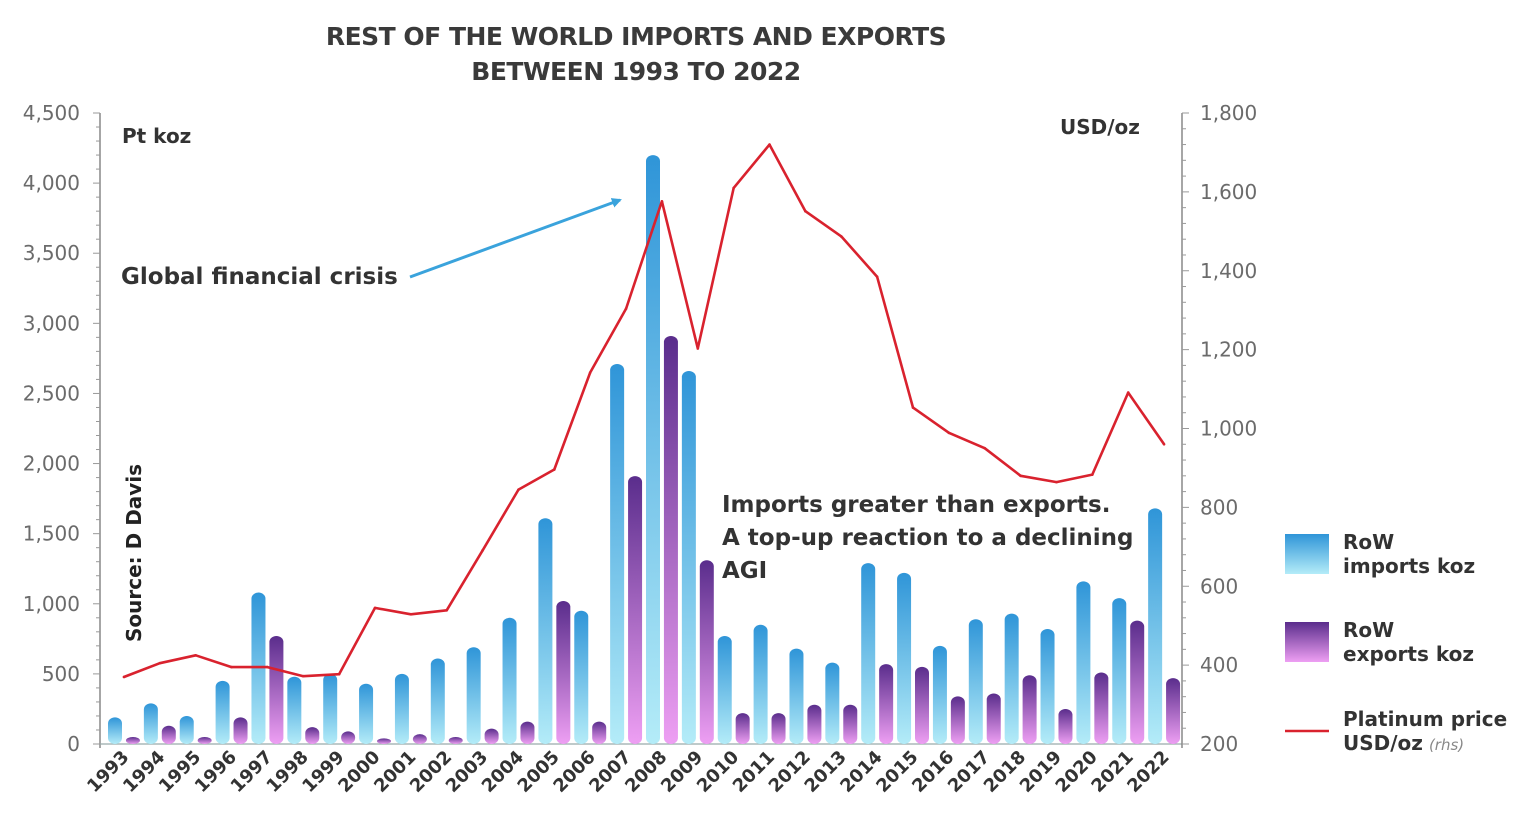  What do you see at coordinates (1137, 682) in the screenshot?
I see `bar-exports-2021` at bounding box center [1137, 682].